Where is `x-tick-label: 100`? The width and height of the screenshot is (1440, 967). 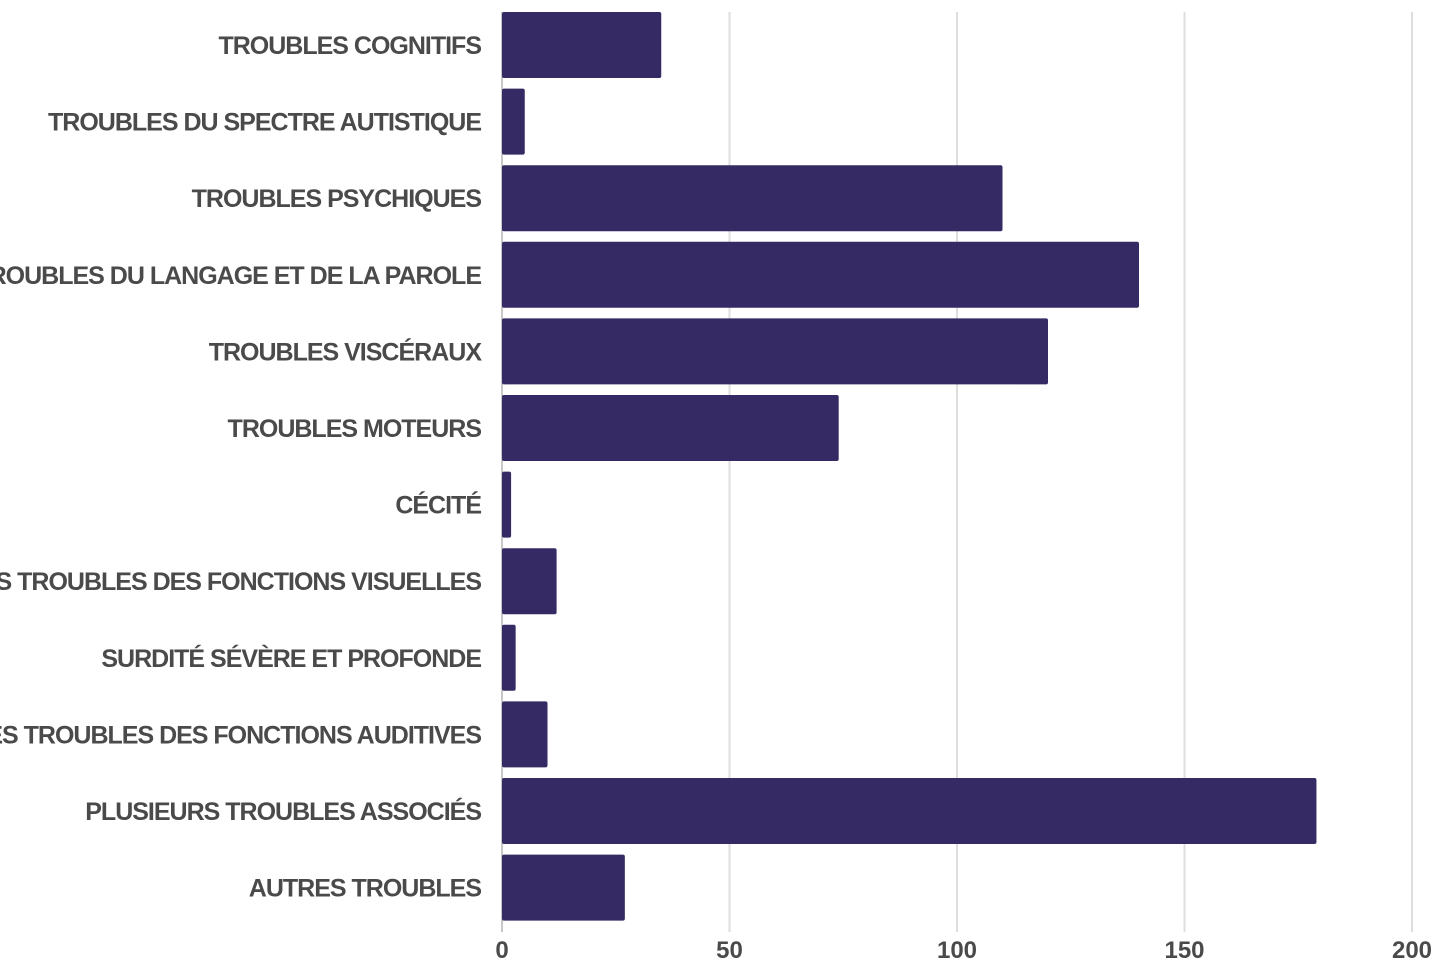
x-tick-label: 100 is located at coordinates (957, 950).